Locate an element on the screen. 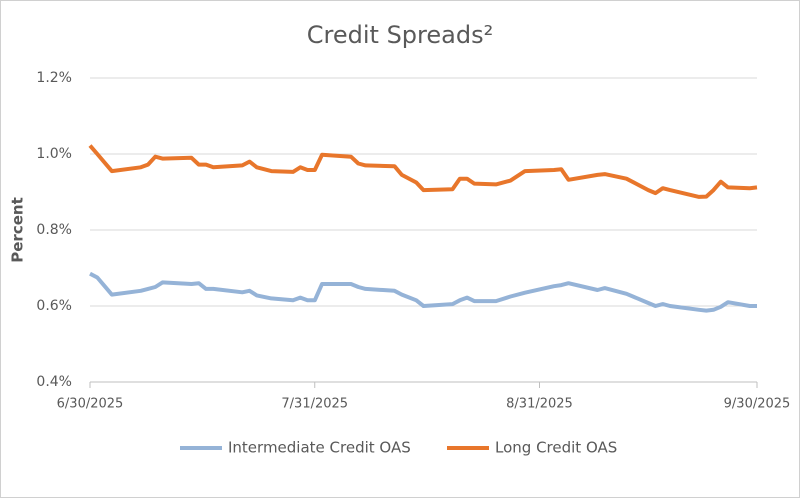 The width and height of the screenshot is (800, 498). chart-title: Credit Spreads² is located at coordinates (400, 35).